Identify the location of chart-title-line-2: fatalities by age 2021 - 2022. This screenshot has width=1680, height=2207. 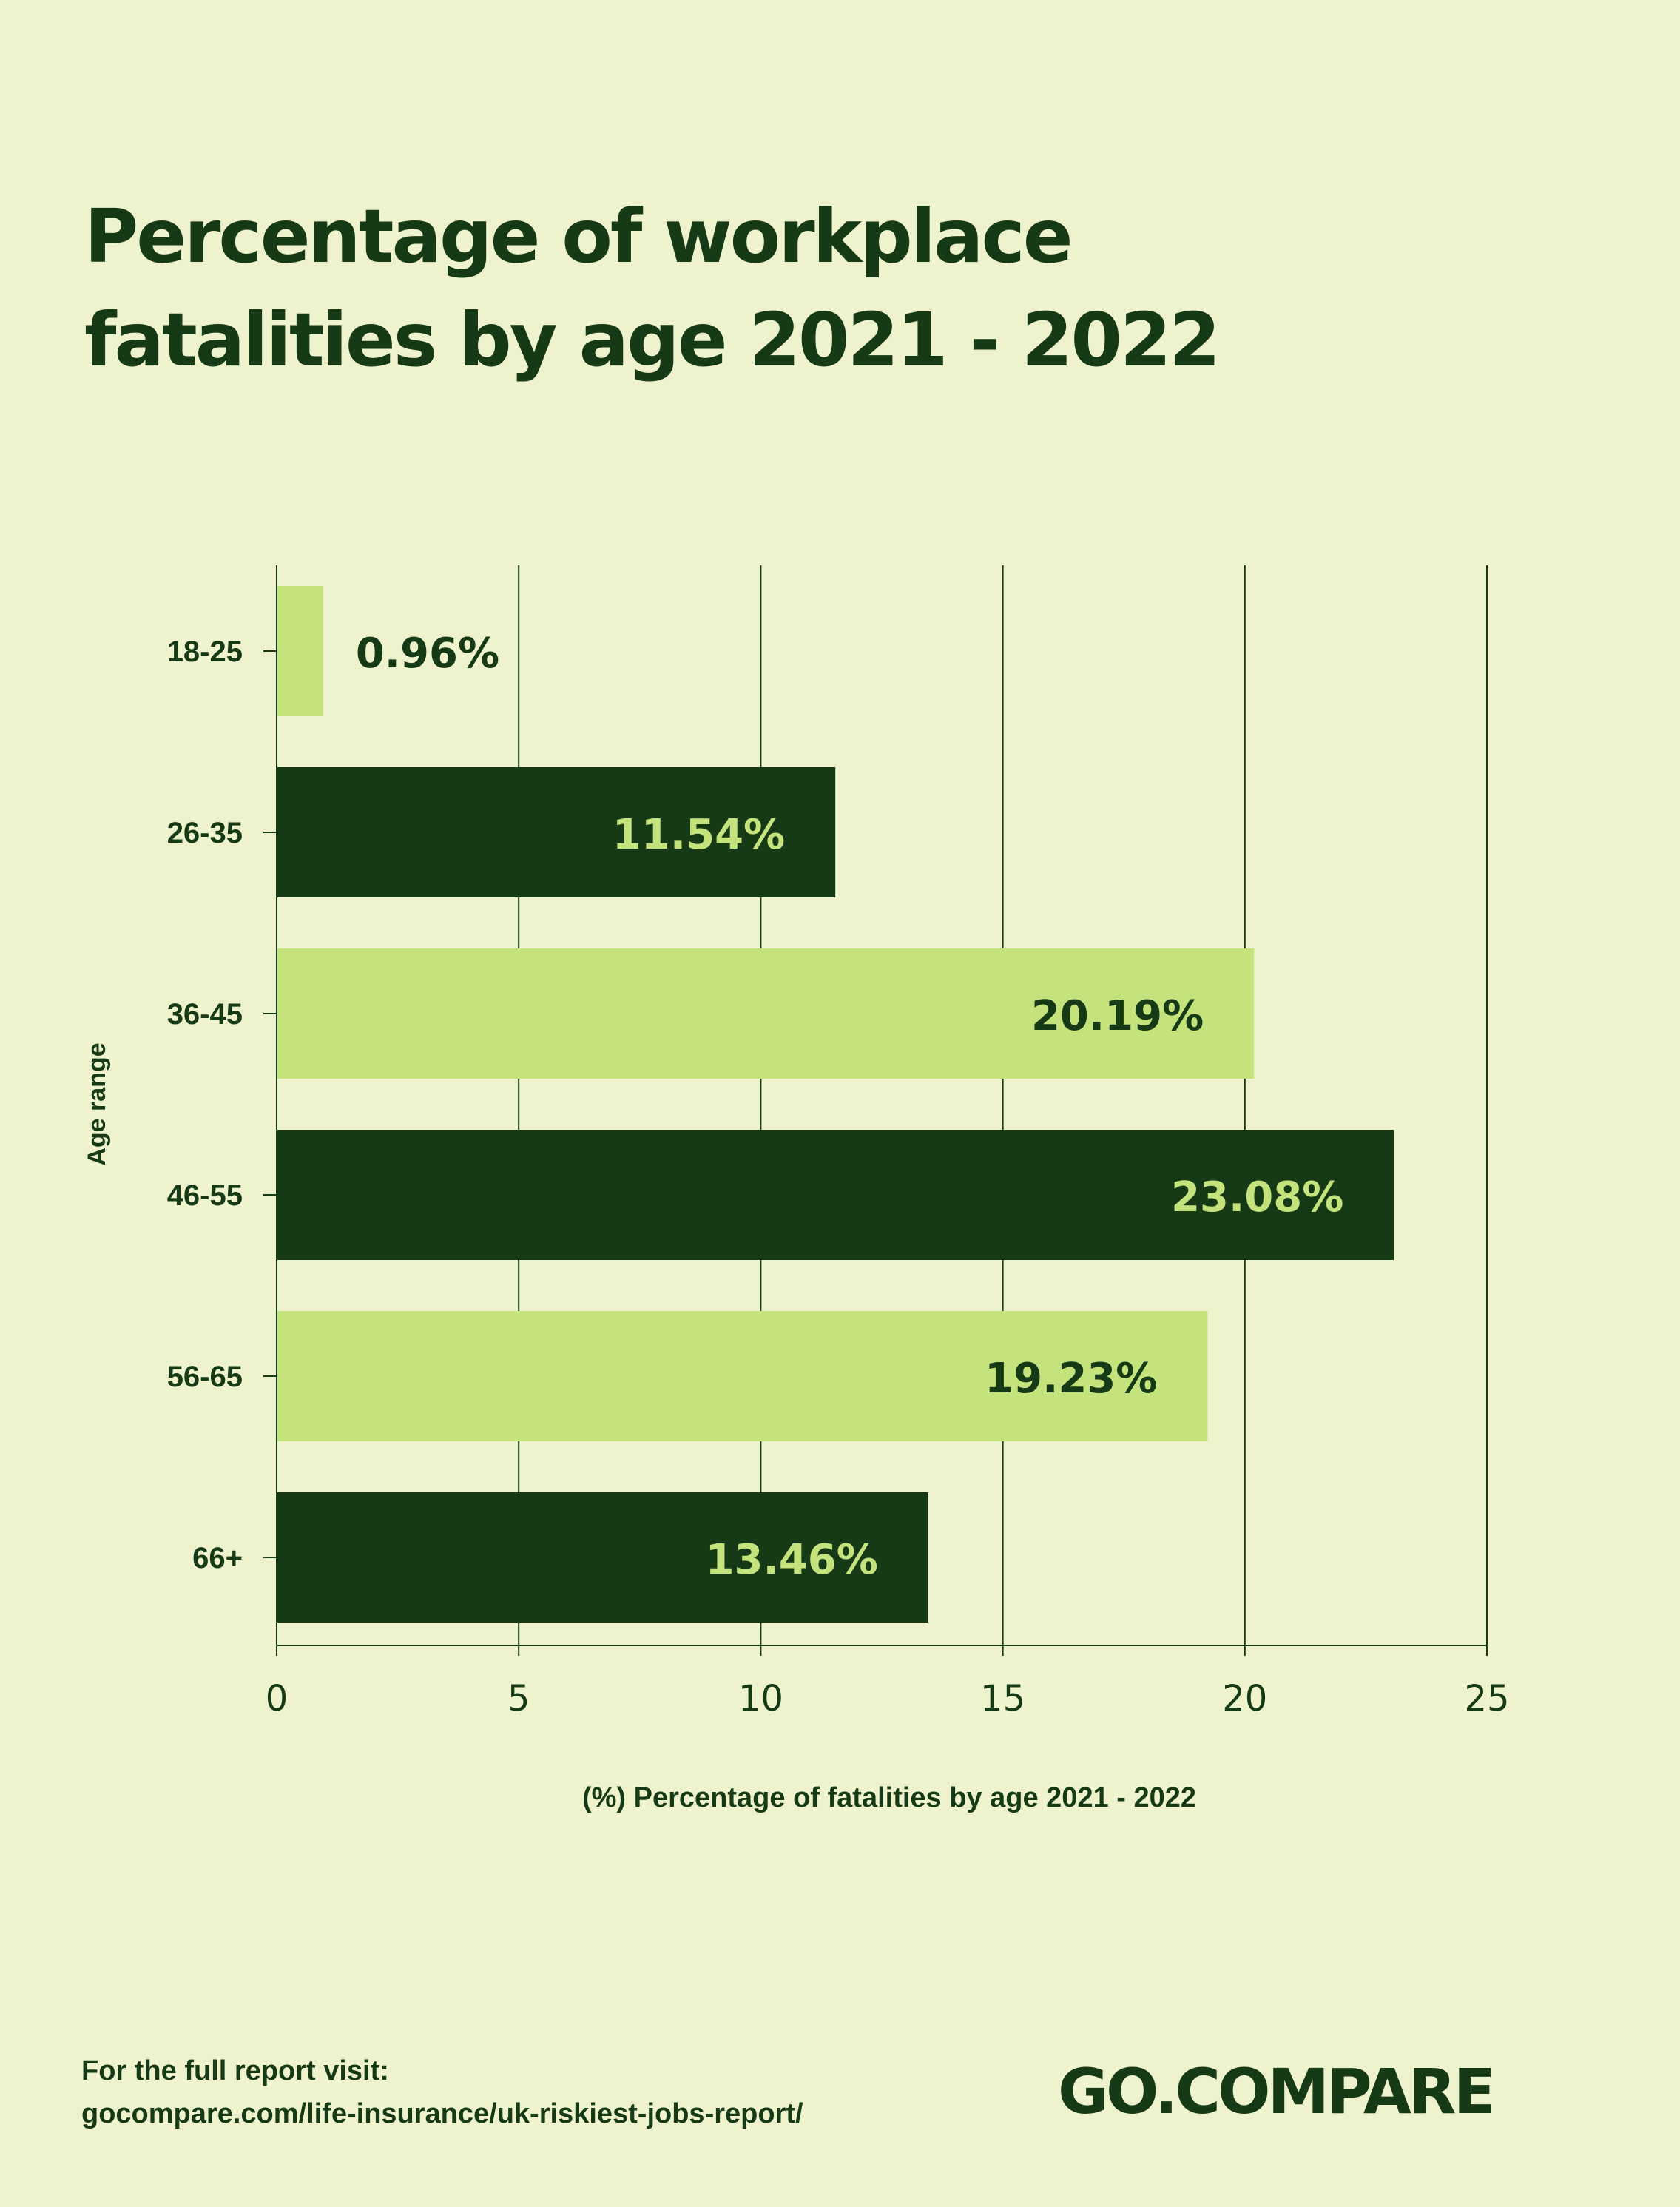
(653, 340).